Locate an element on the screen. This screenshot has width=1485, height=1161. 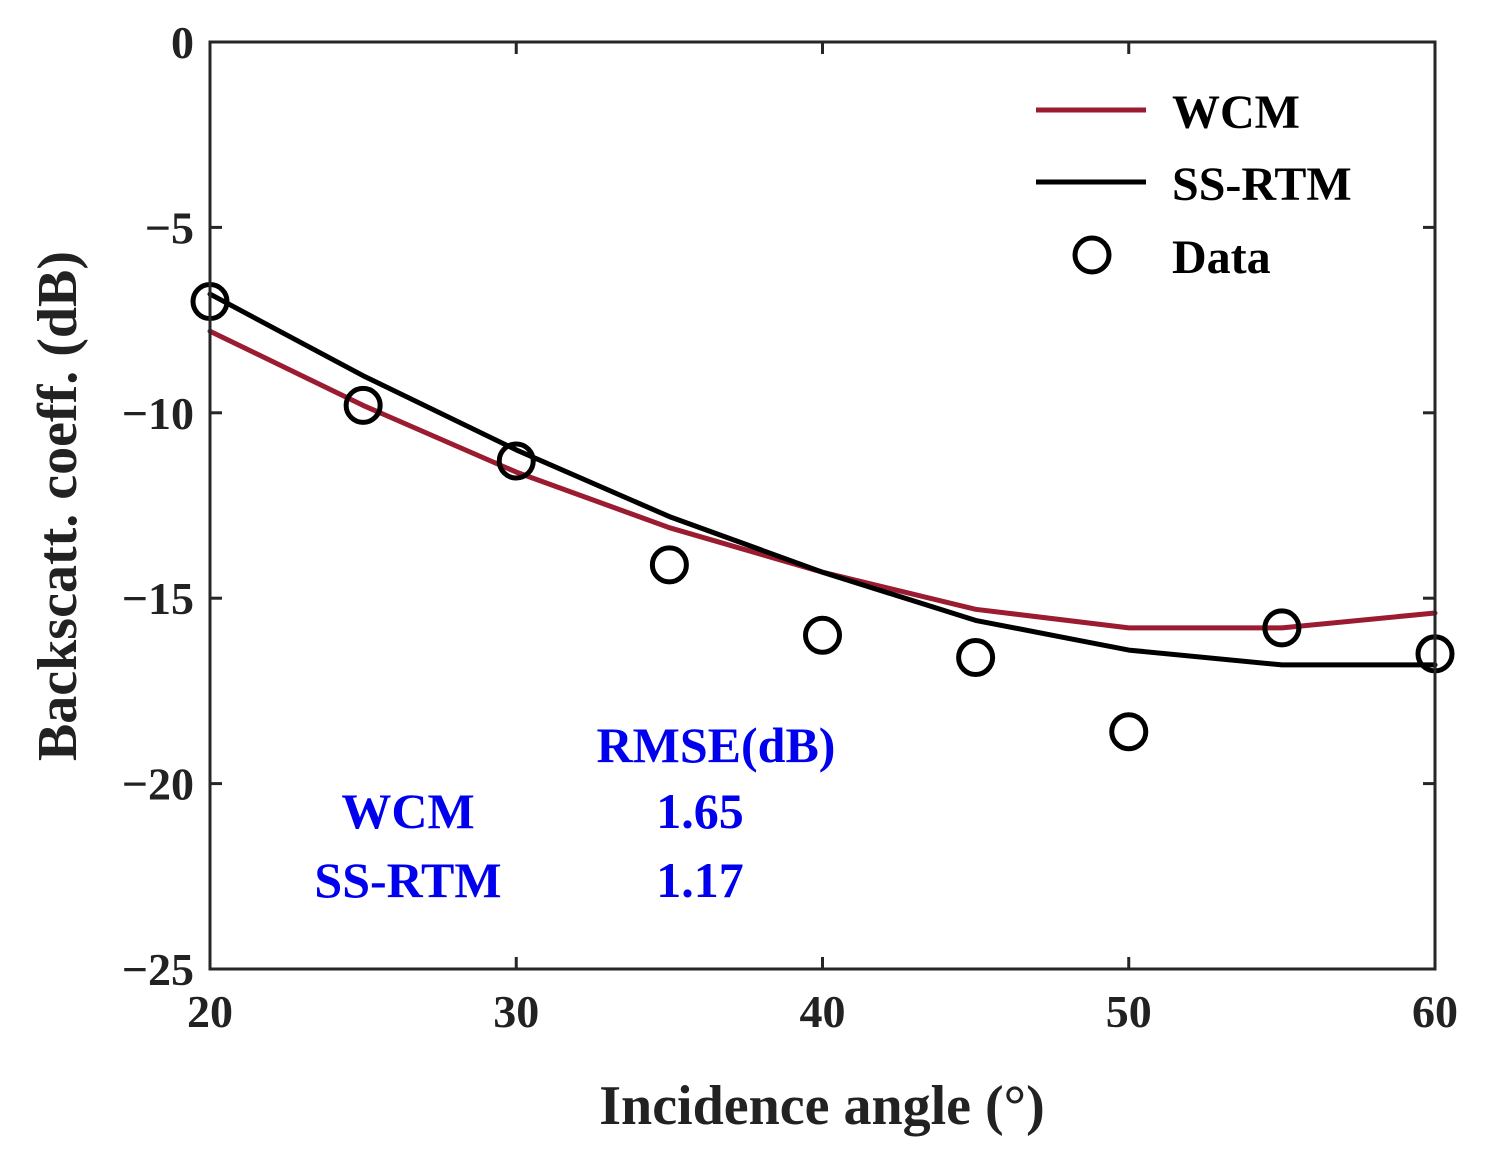
y-axis-title: Backscatt. coeff. (dB) is located at coordinates (58, 506).